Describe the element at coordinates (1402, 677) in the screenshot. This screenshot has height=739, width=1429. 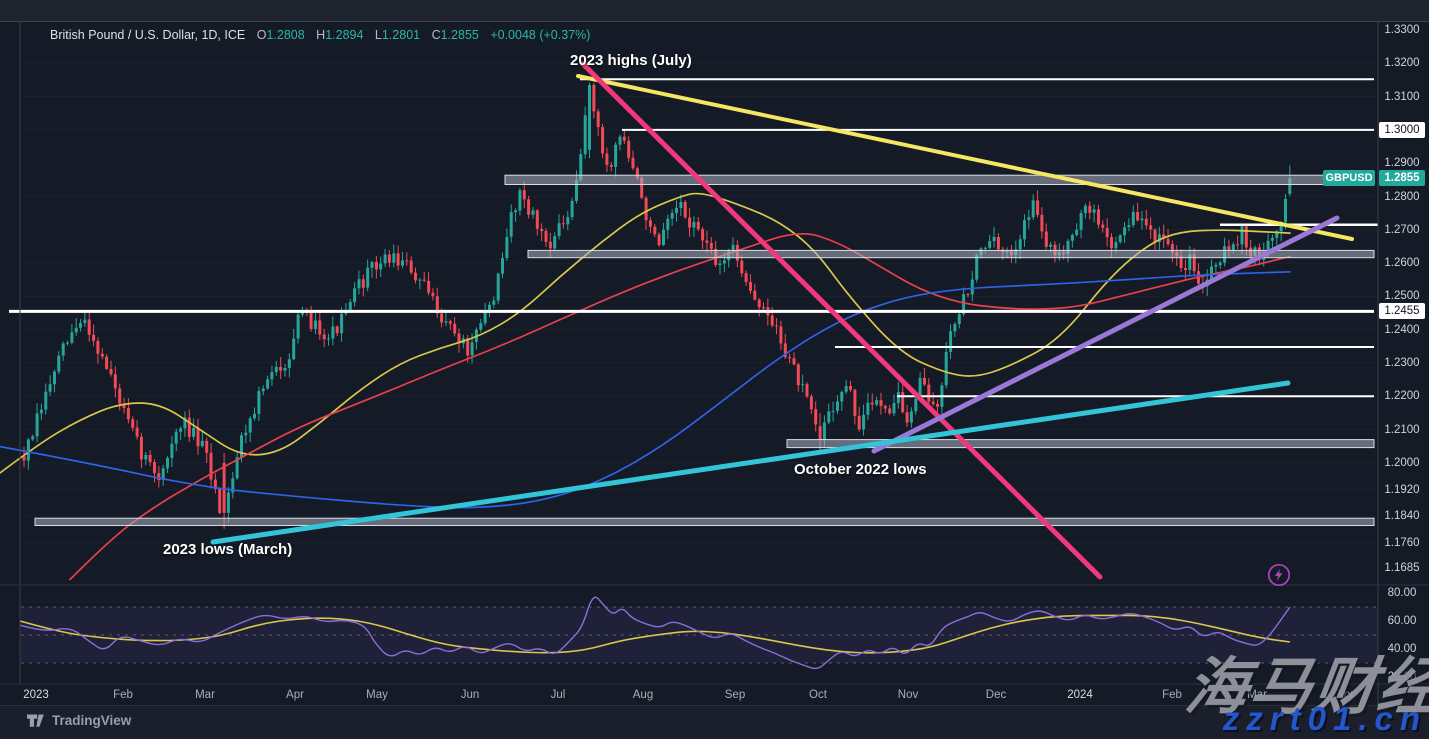
I see `rsi-axis-label: 20.00` at that location.